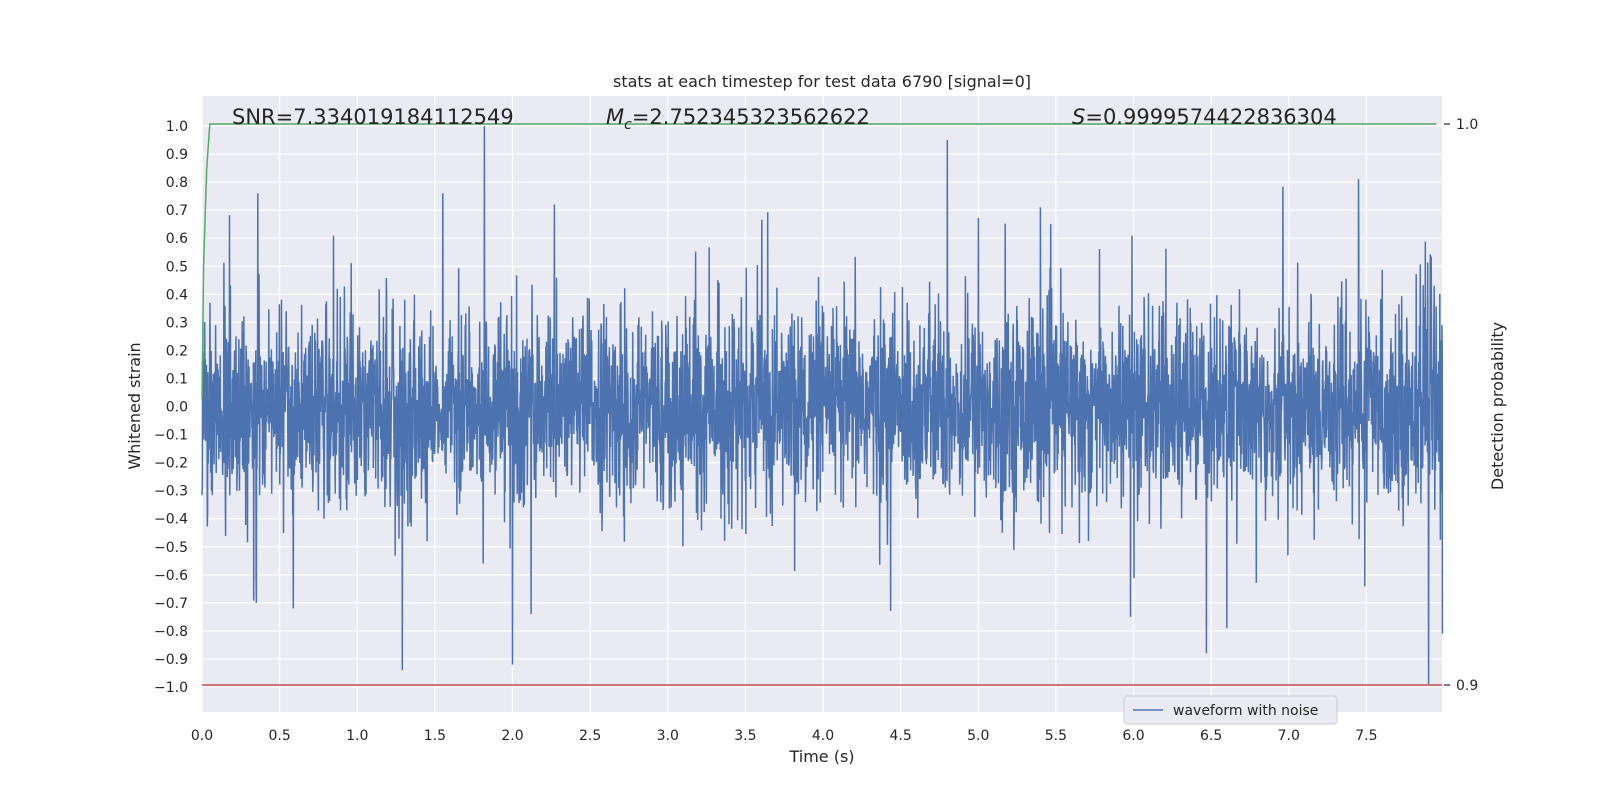  What do you see at coordinates (171, 604) in the screenshot?
I see `y-tick-label: −0.7` at bounding box center [171, 604].